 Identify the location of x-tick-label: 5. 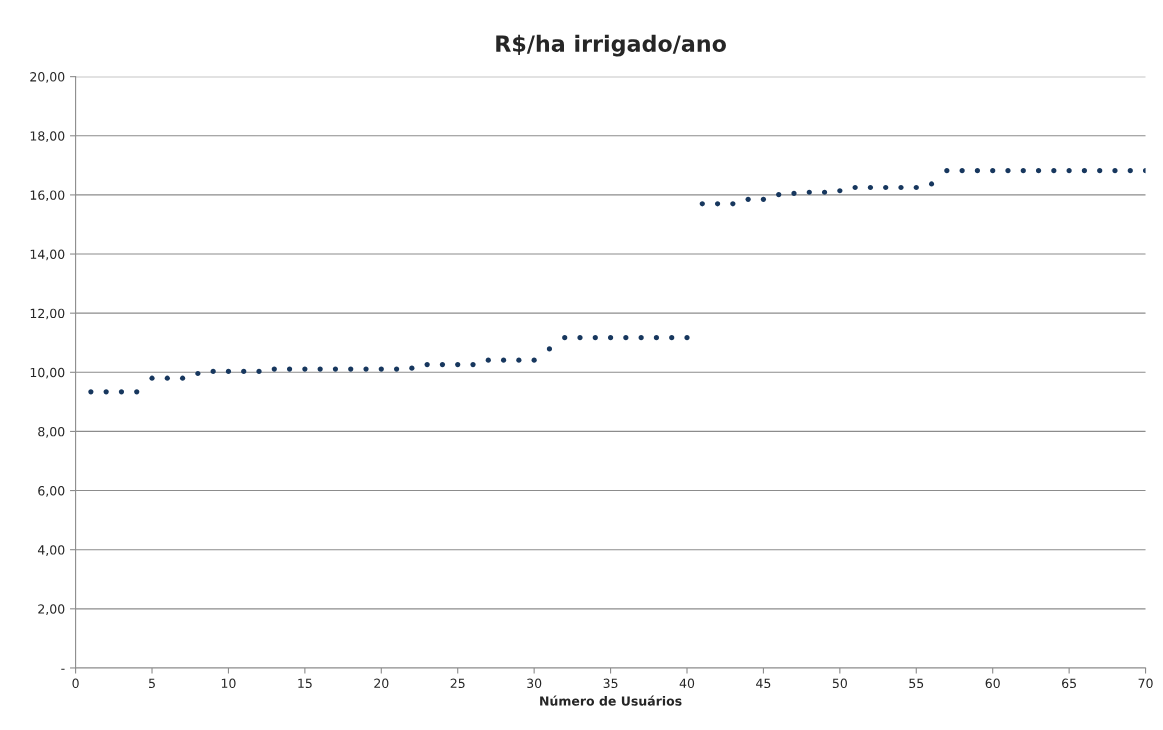
(152, 683).